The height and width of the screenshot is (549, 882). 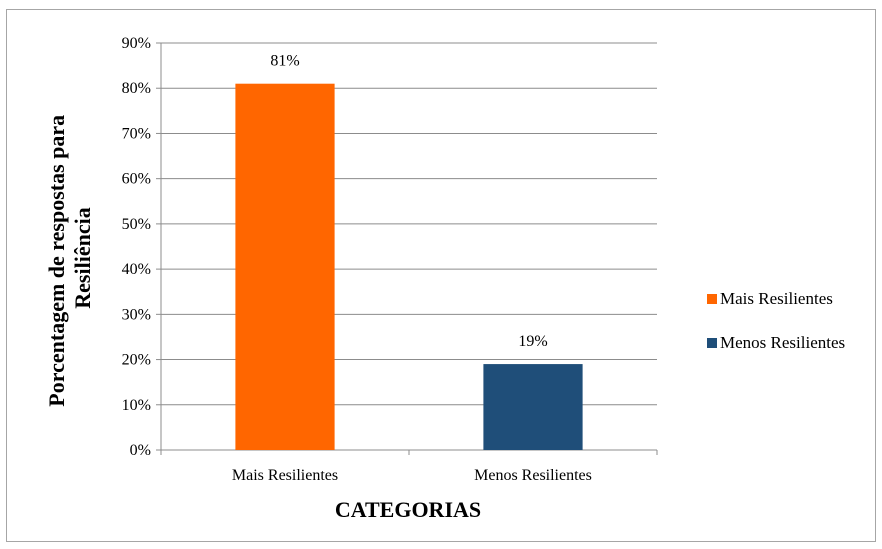 What do you see at coordinates (56, 261) in the screenshot?
I see `y-axis-title-line-1: Porcentagem de respostas para` at bounding box center [56, 261].